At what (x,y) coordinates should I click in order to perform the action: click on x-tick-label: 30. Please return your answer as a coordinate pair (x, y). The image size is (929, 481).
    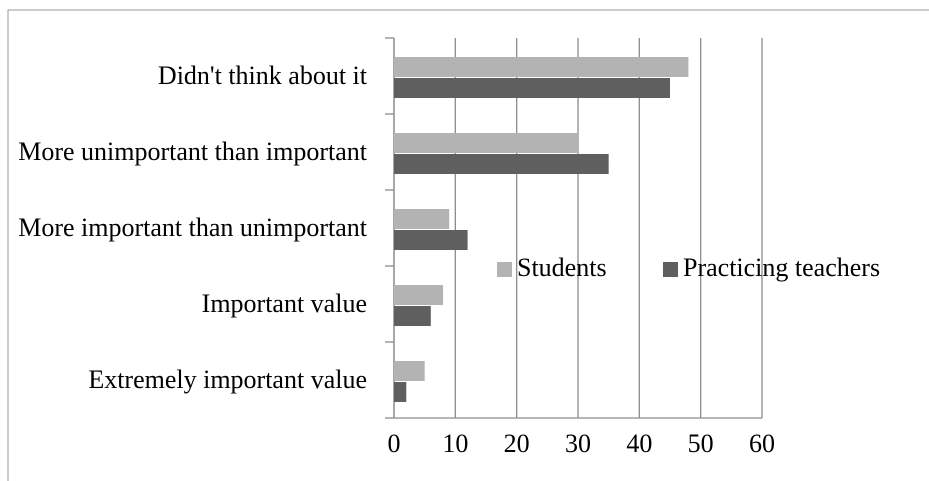
    Looking at the image, I should click on (578, 443).